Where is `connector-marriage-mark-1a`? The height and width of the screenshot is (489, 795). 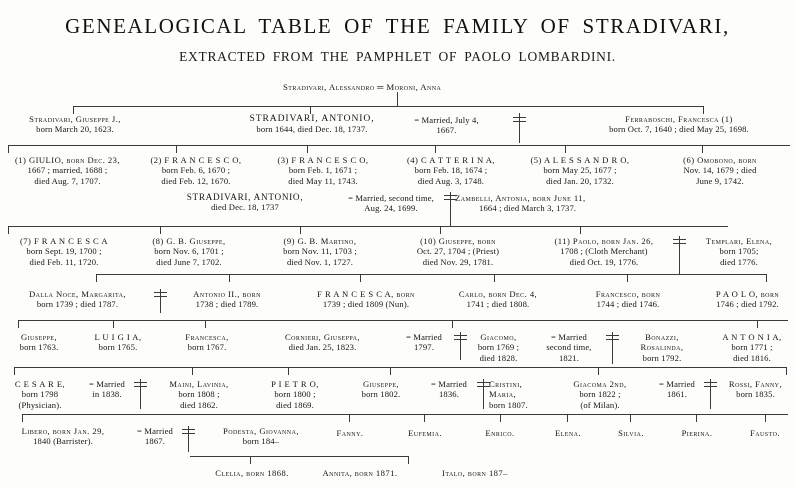 connector-marriage-mark-1a is located at coordinates (519, 117).